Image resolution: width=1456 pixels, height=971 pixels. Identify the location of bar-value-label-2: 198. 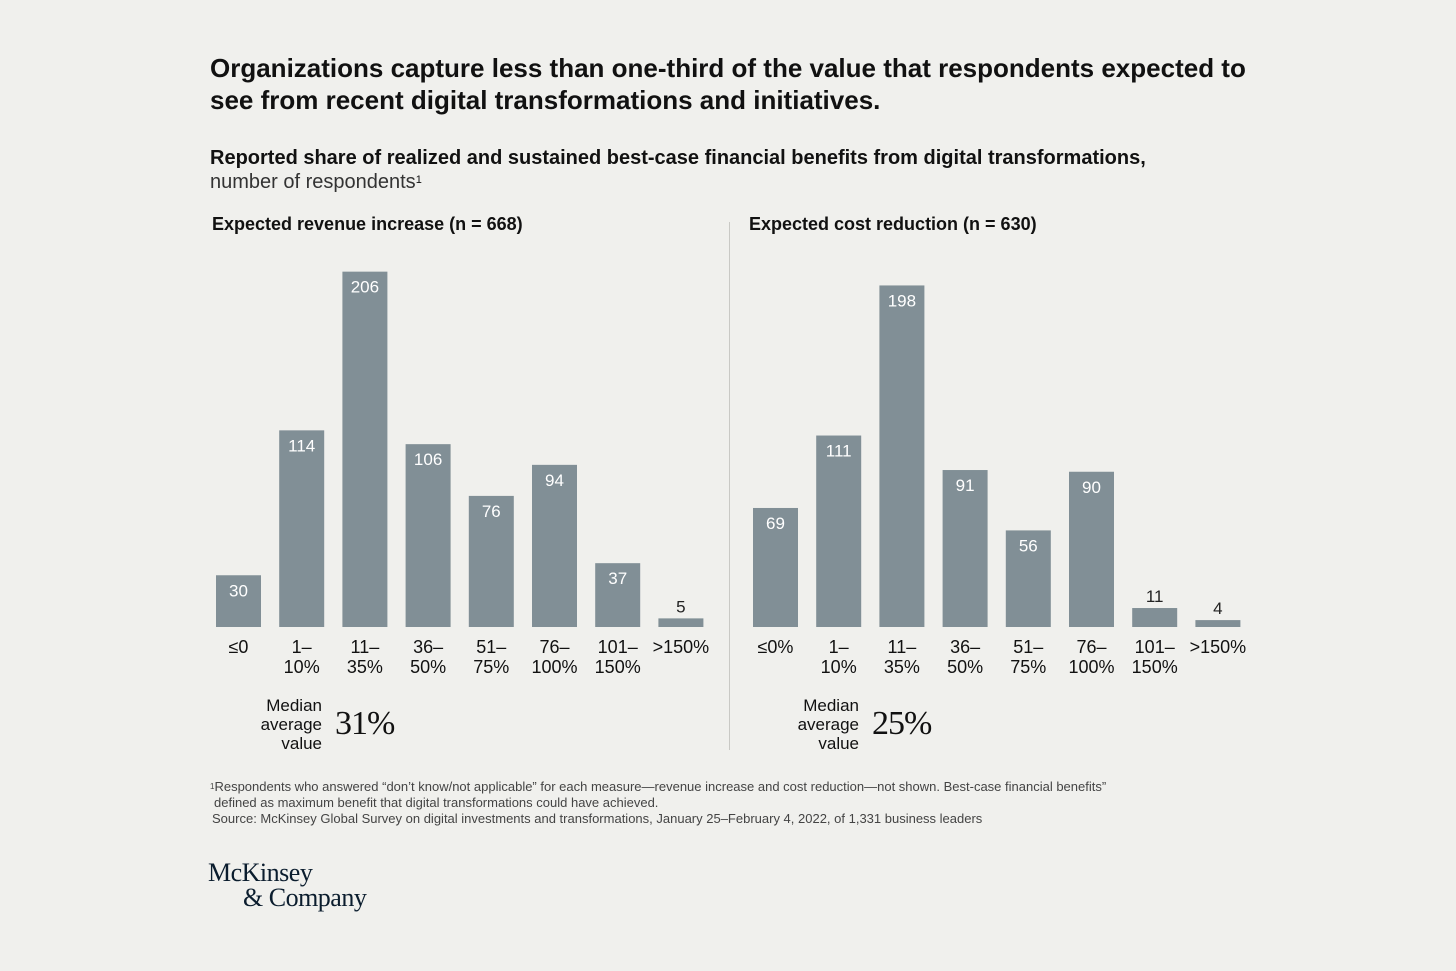
(902, 300).